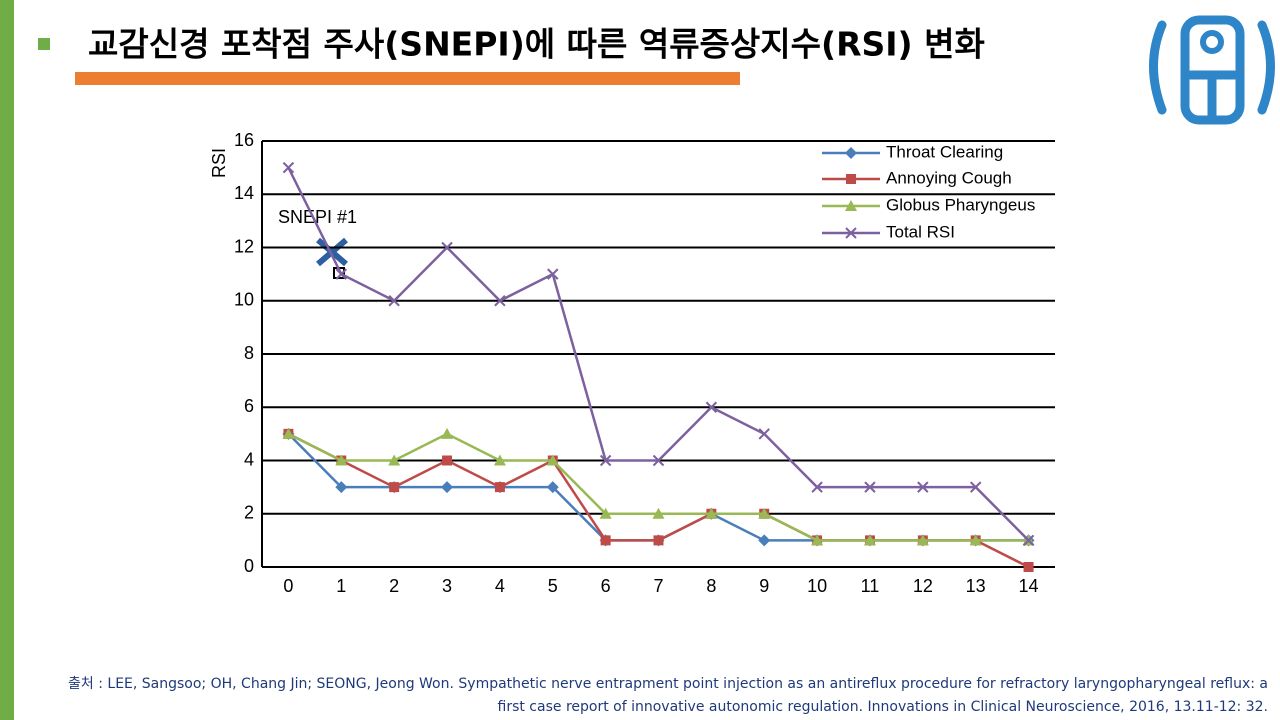 The height and width of the screenshot is (720, 1280). Describe the element at coordinates (1212, 70) in the screenshot. I see `logo` at that location.